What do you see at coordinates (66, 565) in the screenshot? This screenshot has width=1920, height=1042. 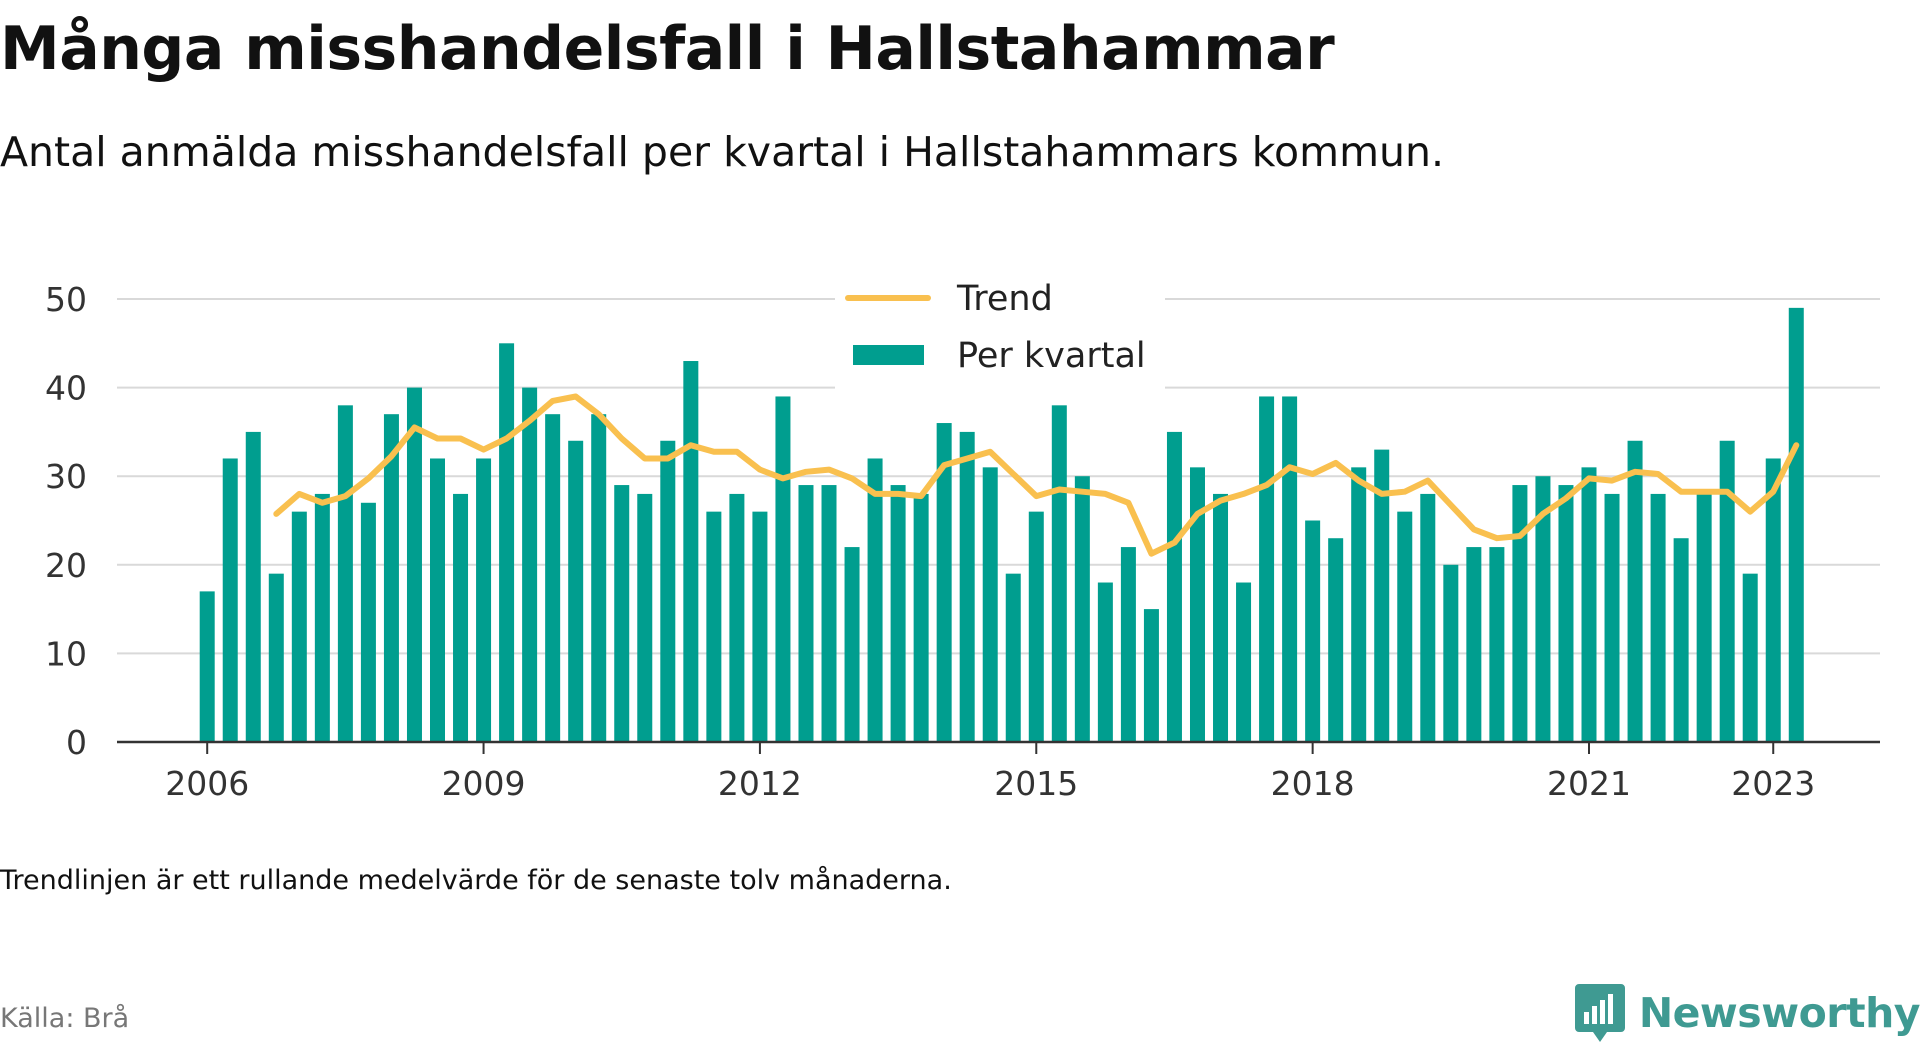 I see `y-tick-label: 20` at bounding box center [66, 565].